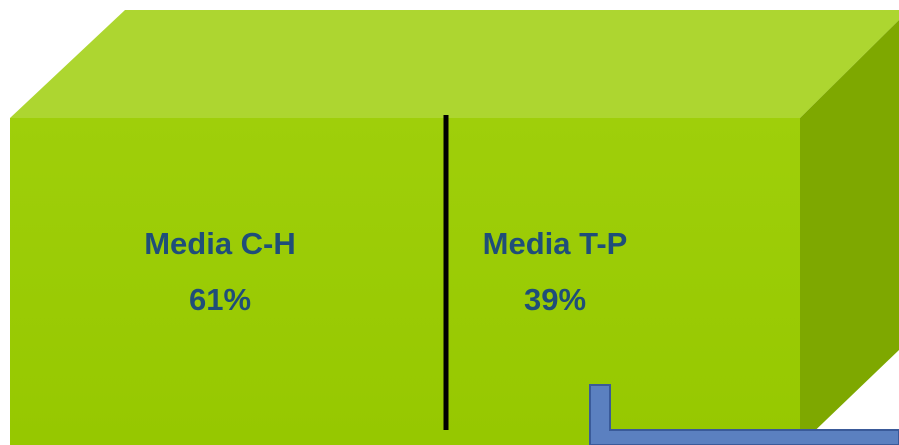 The image size is (899, 445). What do you see at coordinates (220, 299) in the screenshot?
I see `section-share: 61%` at bounding box center [220, 299].